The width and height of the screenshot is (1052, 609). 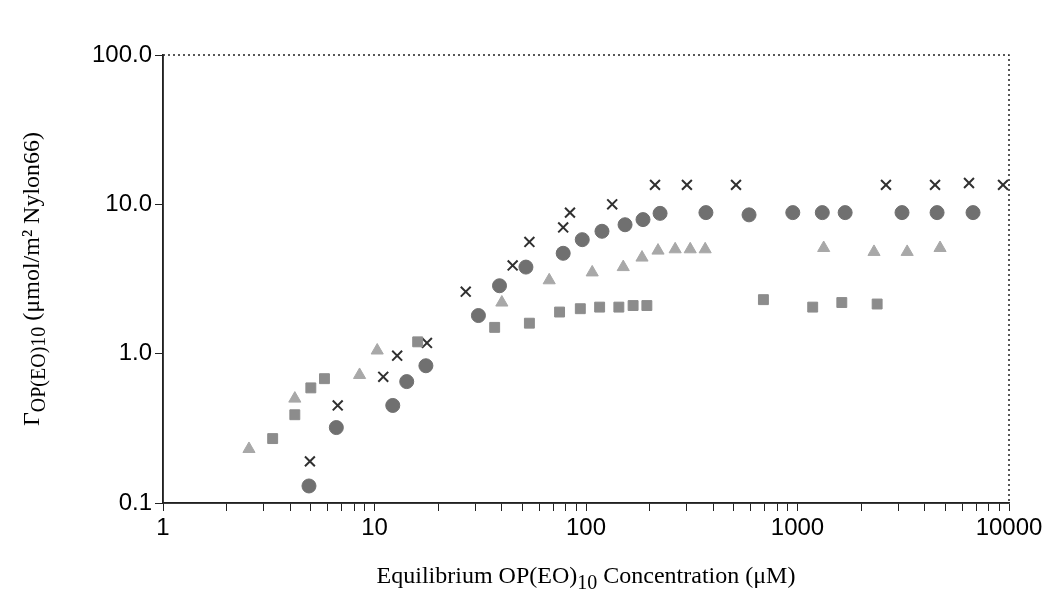 I want to click on y-tick-label: 100.0, so click(x=121, y=53).